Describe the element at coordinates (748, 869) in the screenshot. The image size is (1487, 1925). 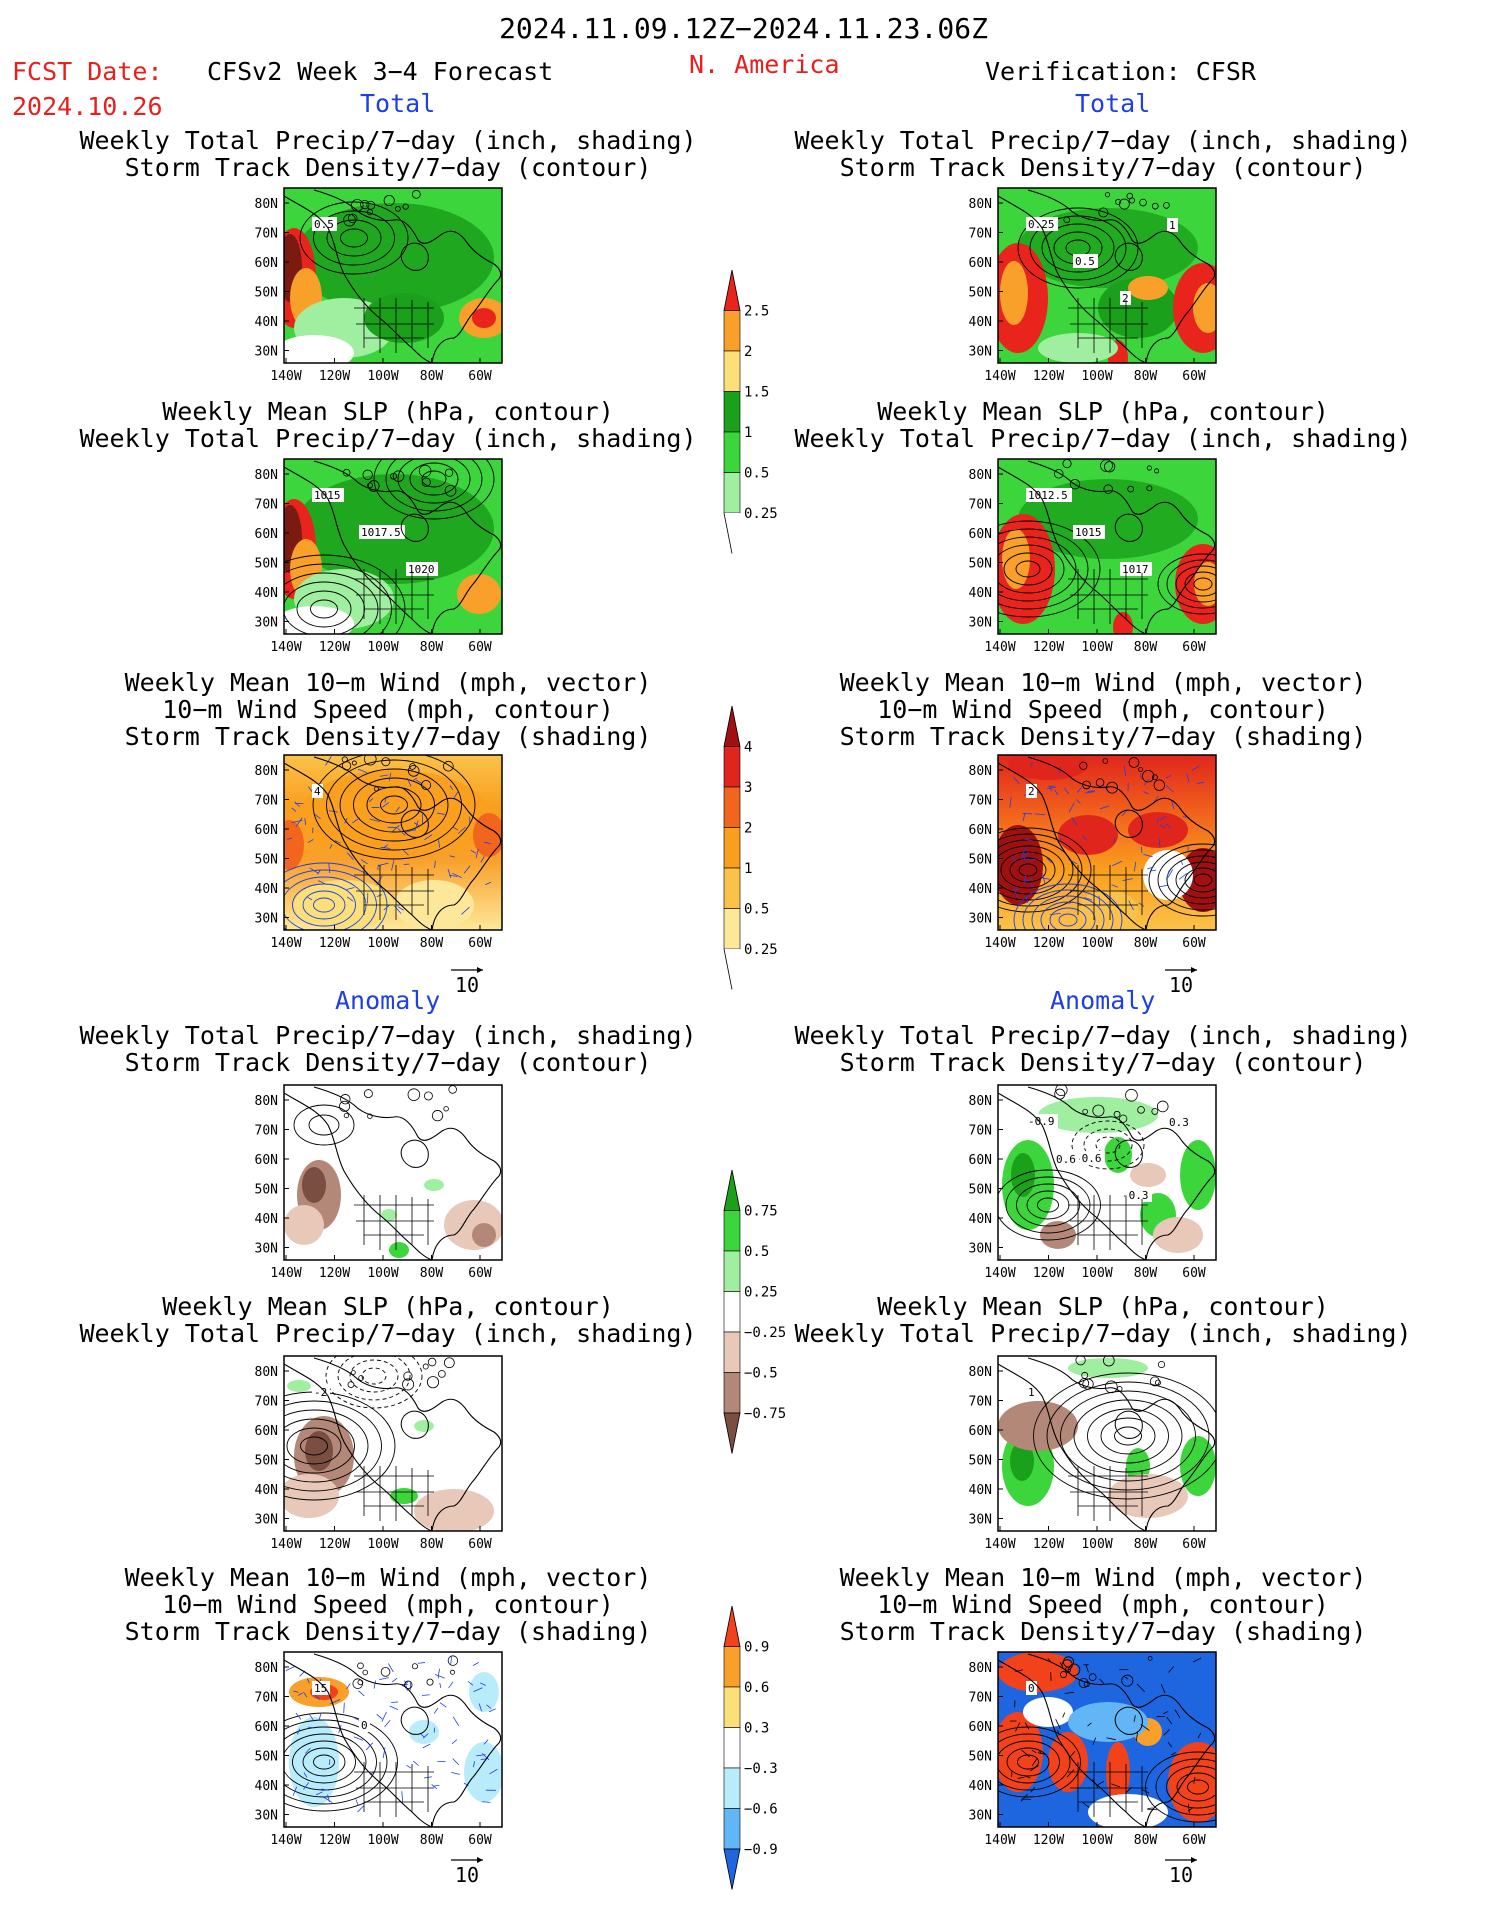
I see `colorbar-label: 1` at that location.